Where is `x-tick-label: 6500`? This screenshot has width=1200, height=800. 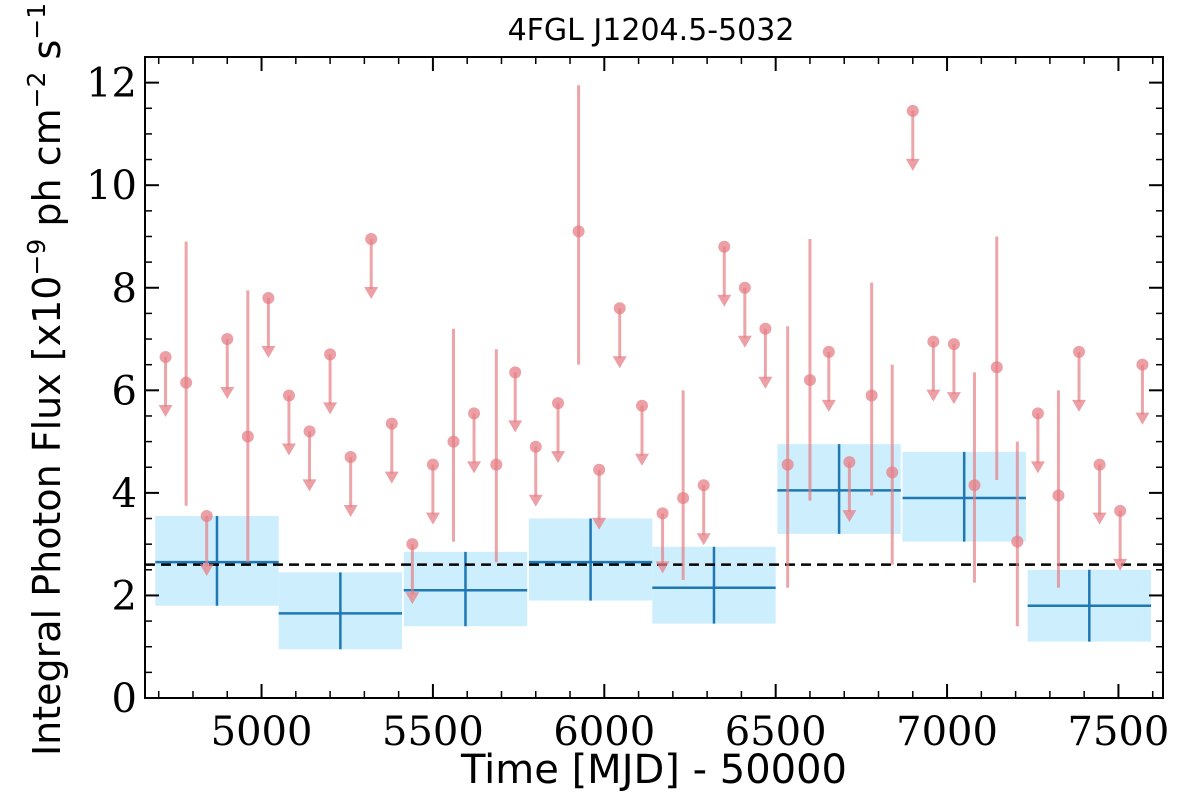 x-tick-label: 6500 is located at coordinates (776, 732).